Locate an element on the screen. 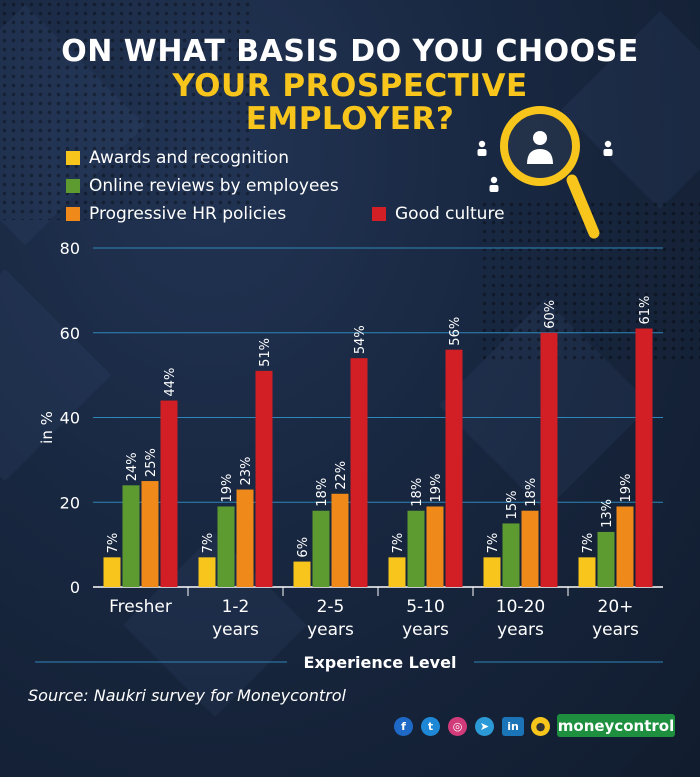 This screenshot has width=700, height=777. legend-item-hr: Progressive HR policies is located at coordinates (176, 214).